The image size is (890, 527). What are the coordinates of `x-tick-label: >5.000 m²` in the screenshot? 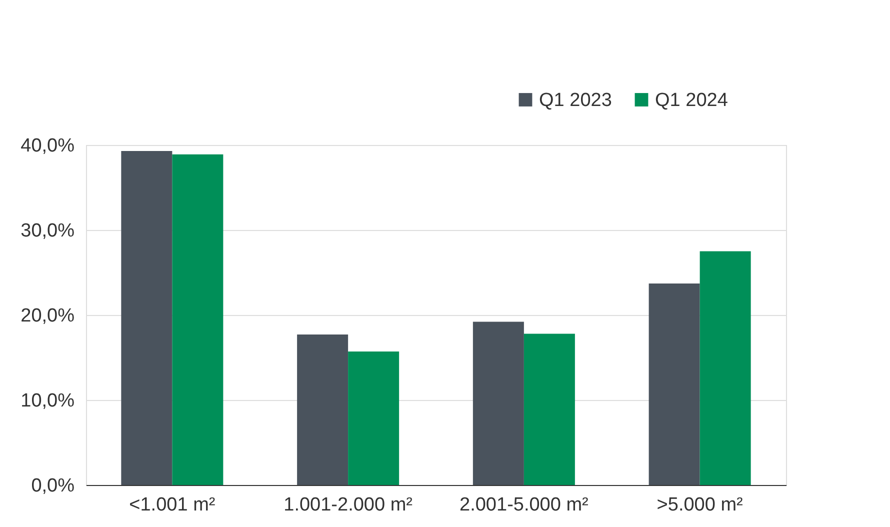 It's located at (699, 505).